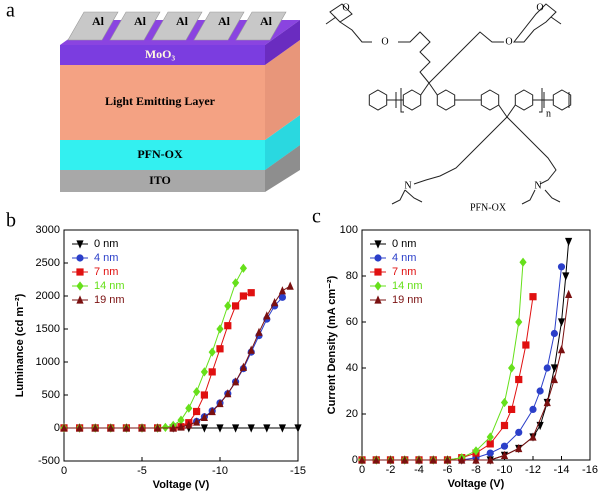 This screenshot has width=600, height=493. Describe the element at coordinates (352, 368) in the screenshot. I see `y-tick-label: 40` at that location.